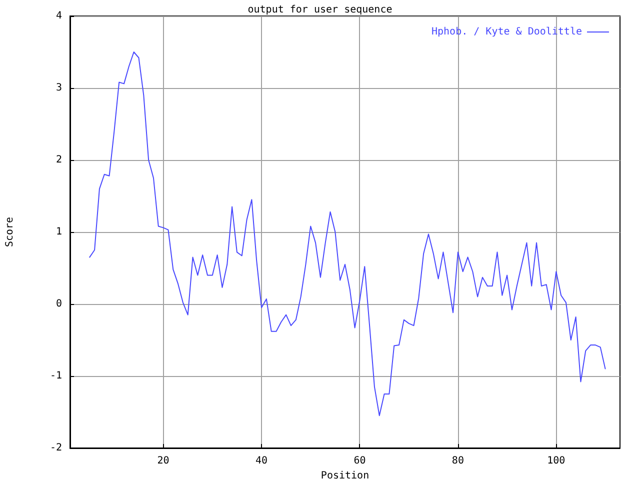  I want to click on x-tick-label: 80, so click(458, 461).